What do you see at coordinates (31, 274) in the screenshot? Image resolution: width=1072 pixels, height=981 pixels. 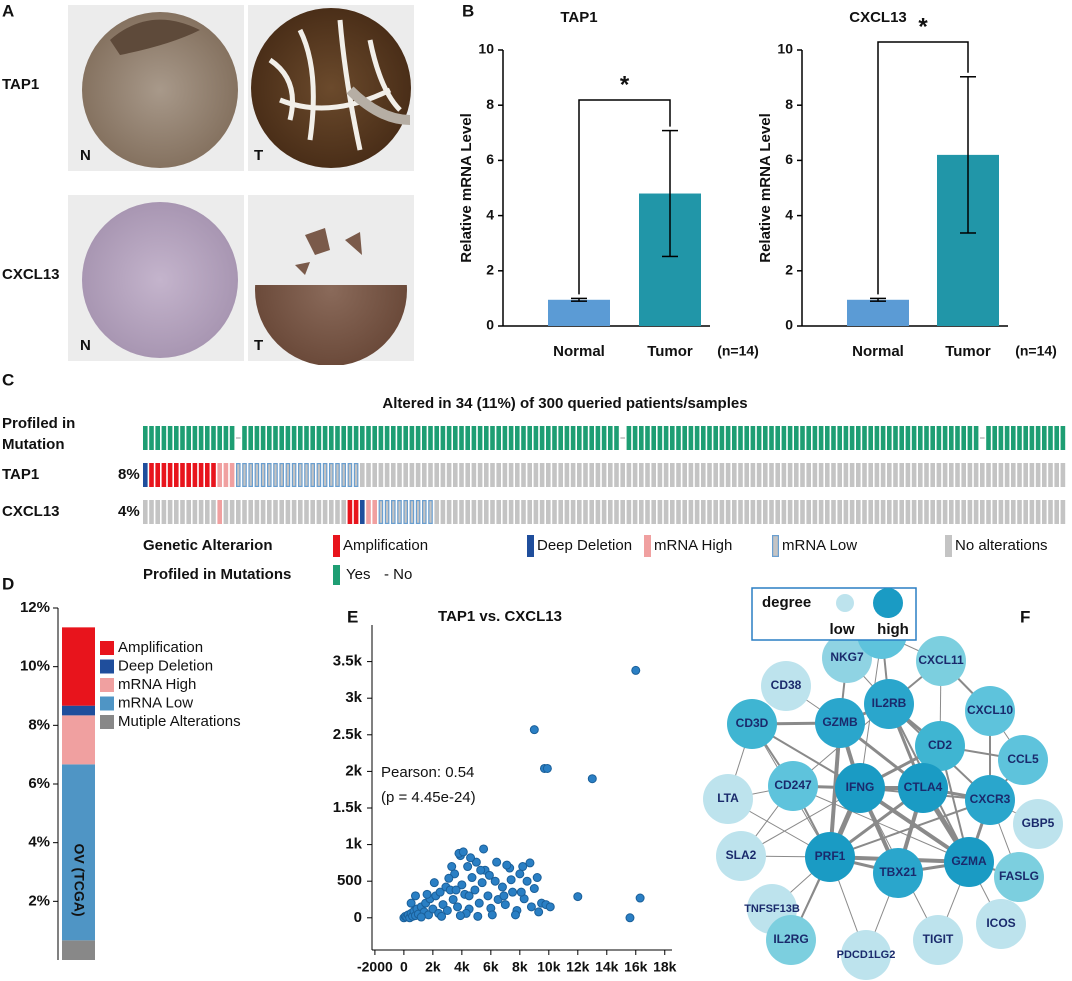 I see `row-label: CXCL13` at bounding box center [31, 274].